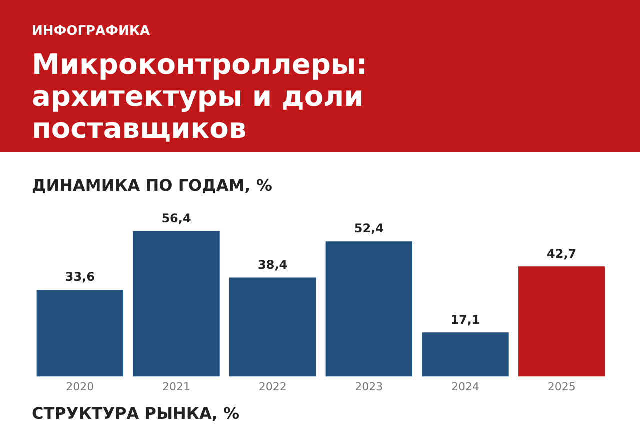  I want to click on x-tick-label: 2022, so click(272, 387).